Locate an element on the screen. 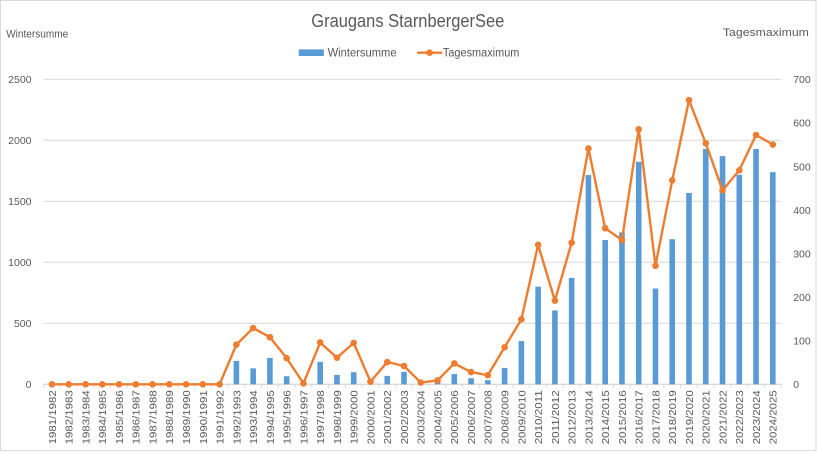 Image resolution: width=817 pixels, height=452 pixels. svg-text: 2011/2012 is located at coordinates (556, 417).